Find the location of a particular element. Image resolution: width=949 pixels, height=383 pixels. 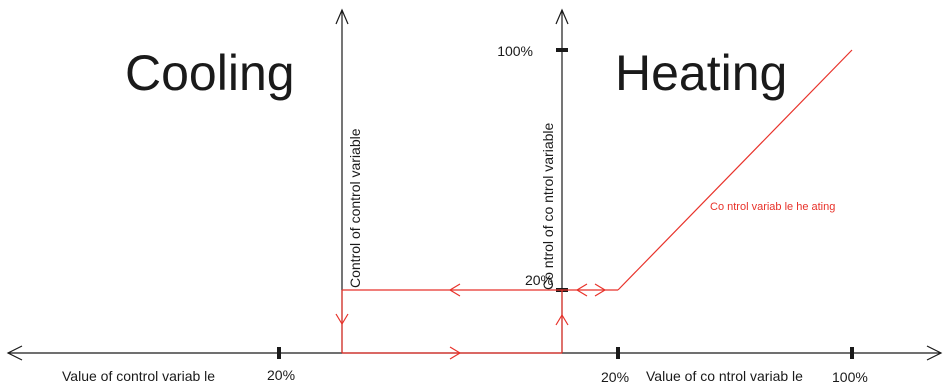

y-axis-right-label: Co ntrol of co ntrol variable is located at coordinates (548, 206).